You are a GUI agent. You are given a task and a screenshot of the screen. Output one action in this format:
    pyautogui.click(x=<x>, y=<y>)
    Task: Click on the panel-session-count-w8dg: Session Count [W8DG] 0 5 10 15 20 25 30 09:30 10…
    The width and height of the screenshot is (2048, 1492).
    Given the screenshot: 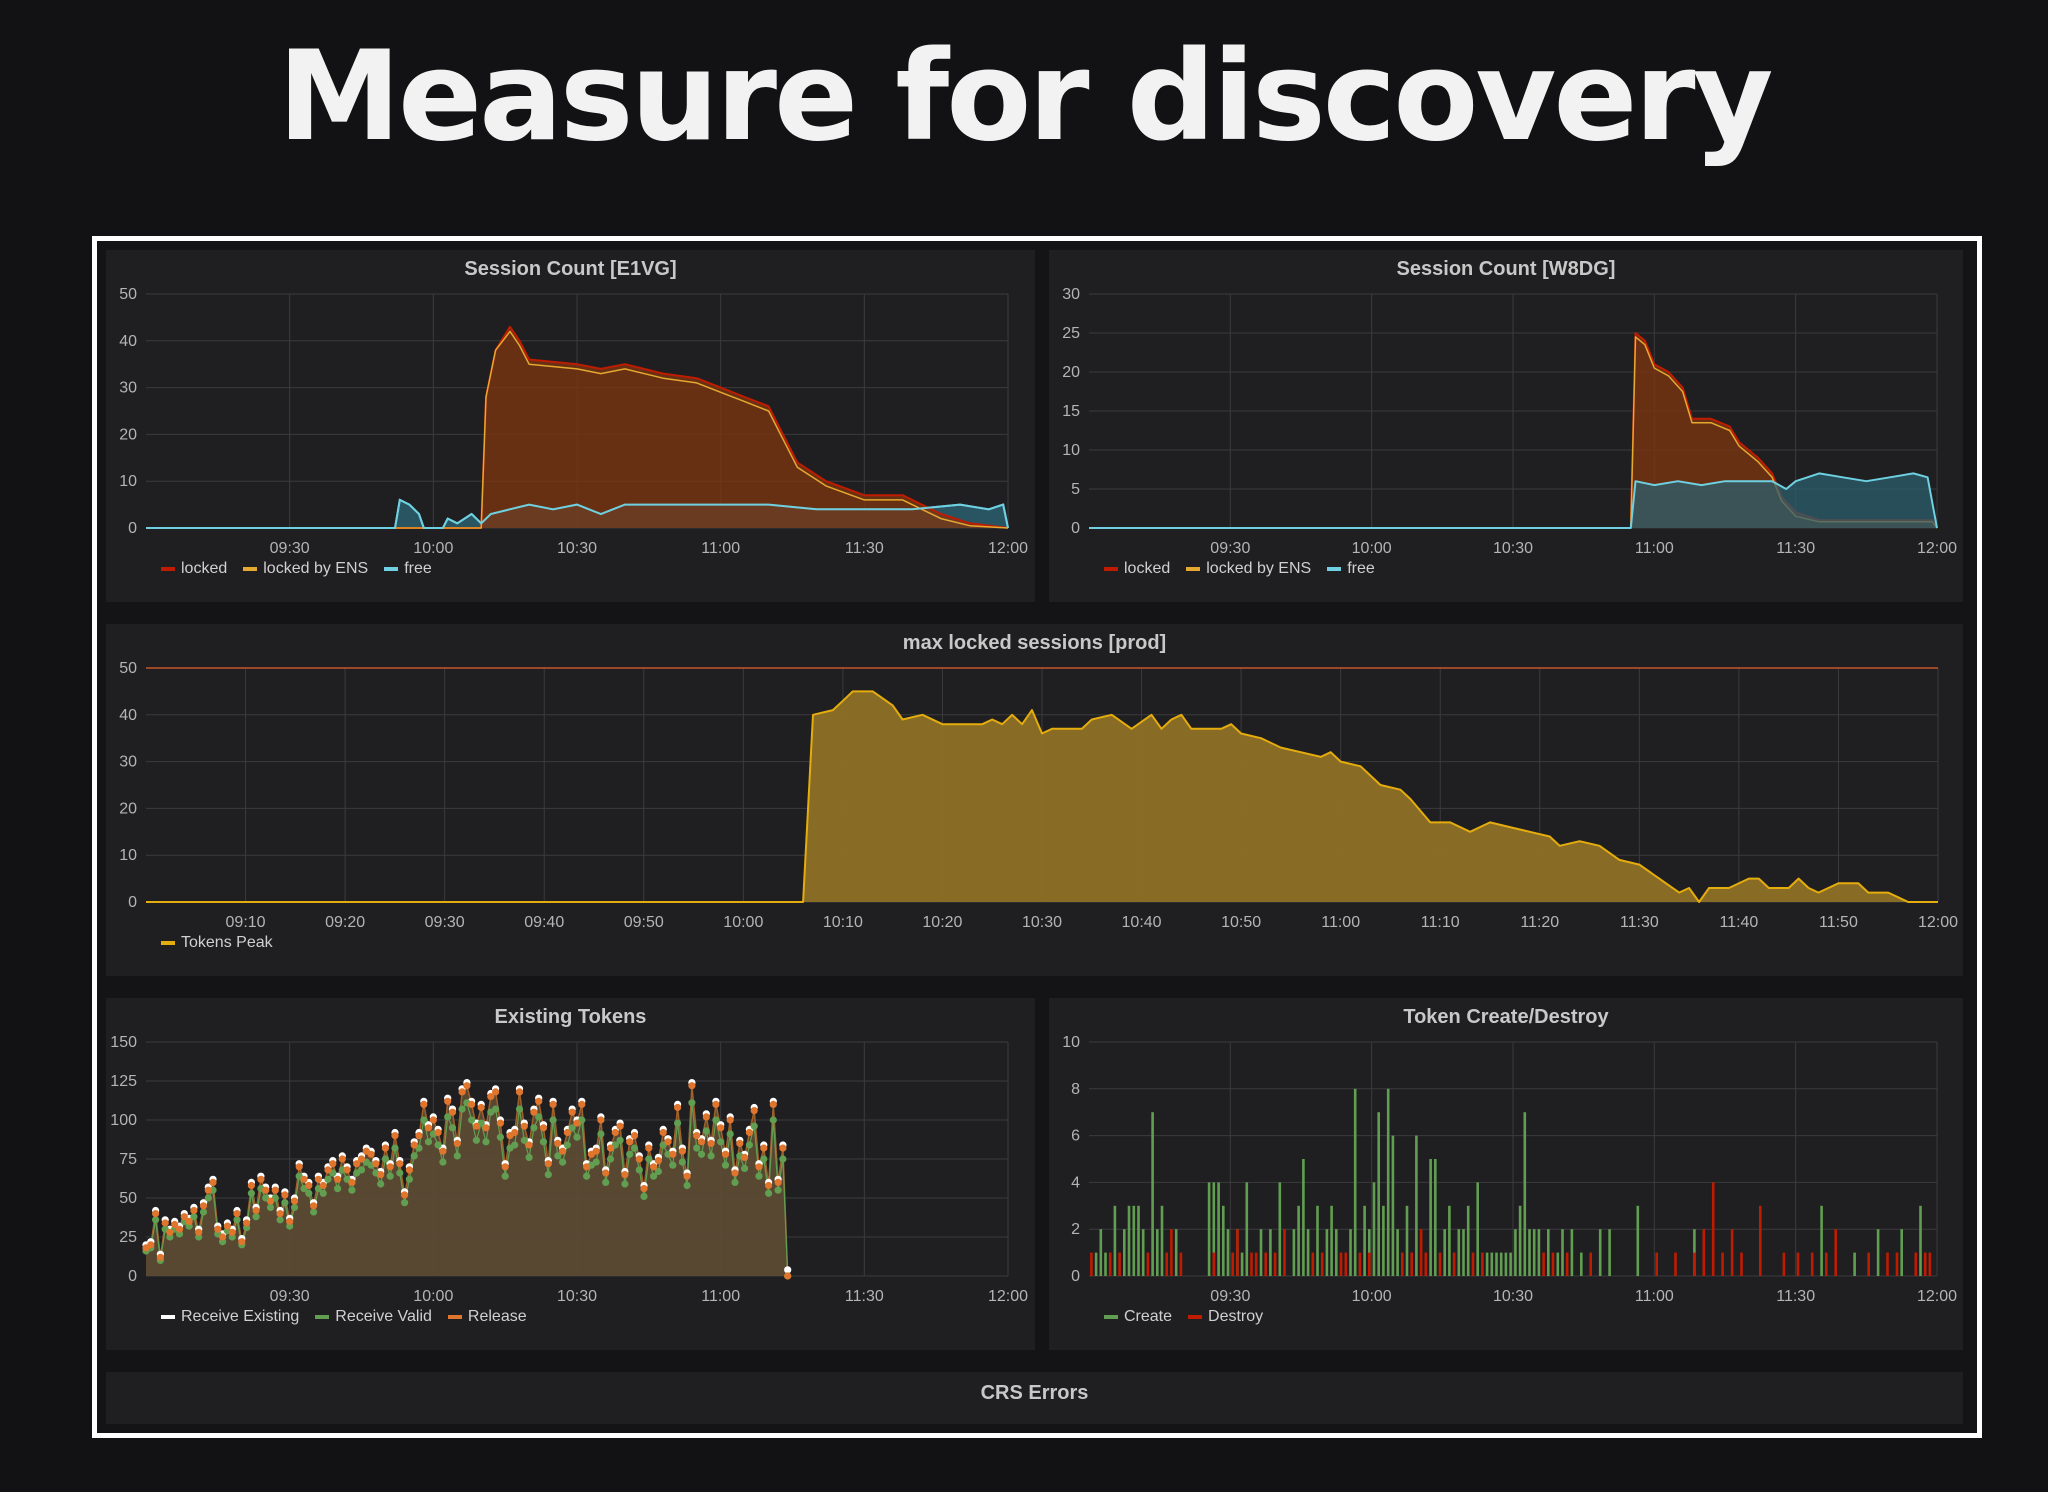 What is the action you would take?
    pyautogui.click(x=1506, y=426)
    